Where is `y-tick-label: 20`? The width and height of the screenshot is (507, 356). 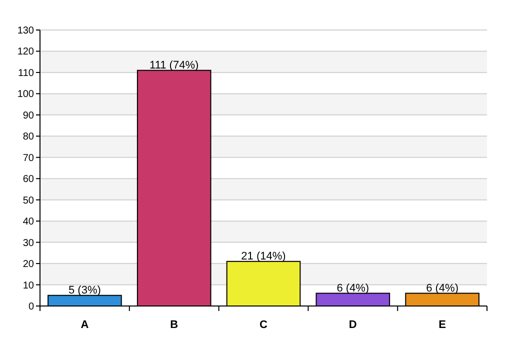
y-tick-label: 20 is located at coordinates (28, 264).